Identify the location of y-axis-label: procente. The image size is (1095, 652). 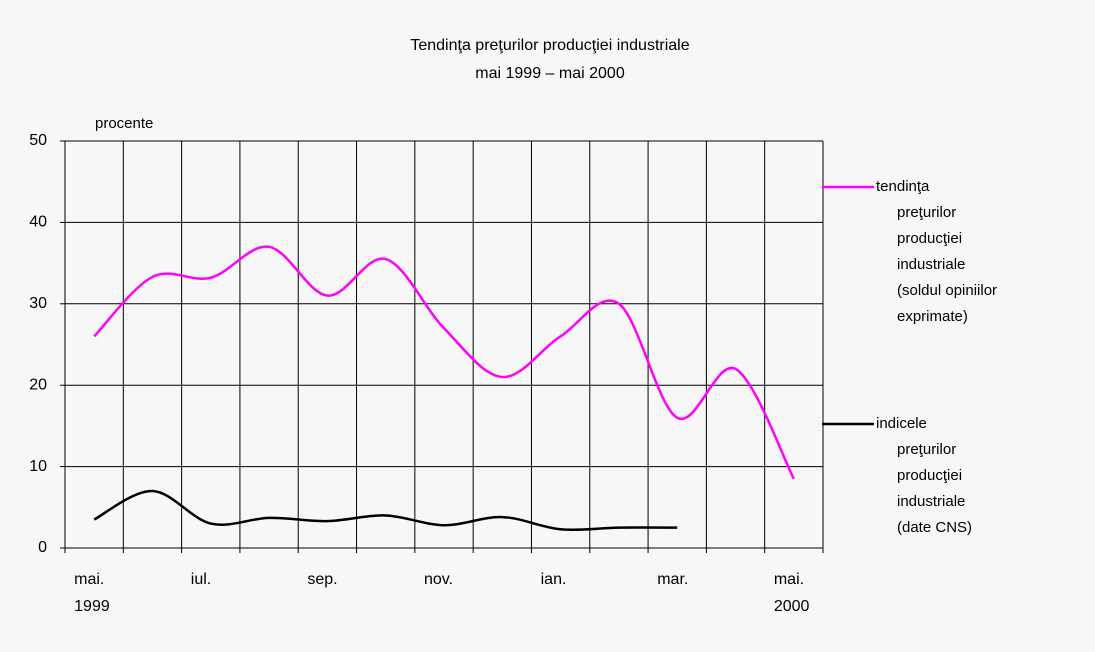
(124, 123).